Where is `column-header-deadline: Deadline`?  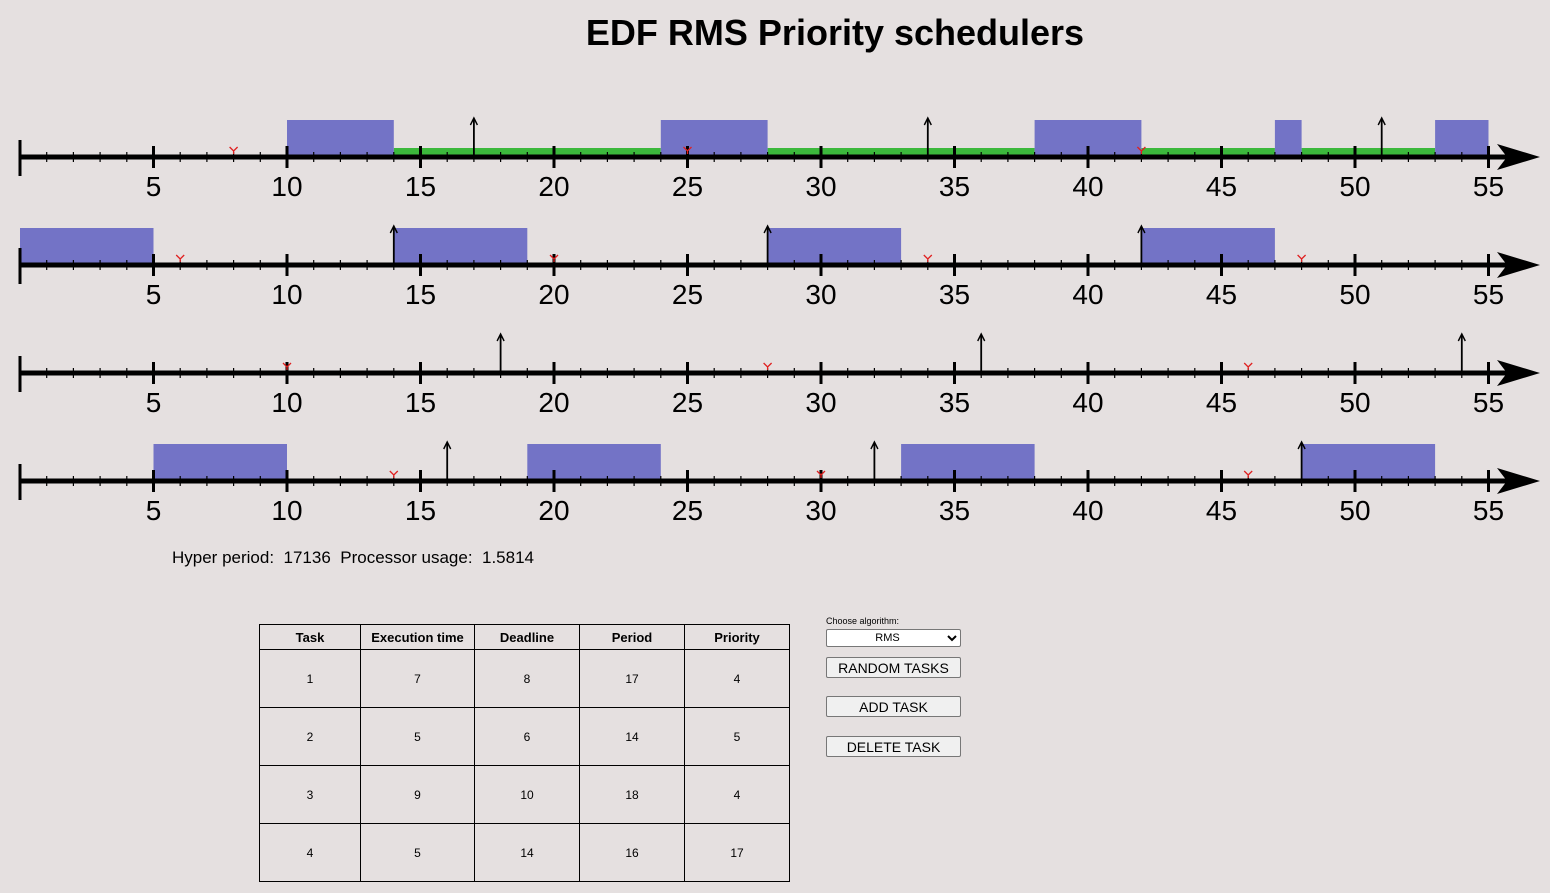 column-header-deadline: Deadline is located at coordinates (527, 637).